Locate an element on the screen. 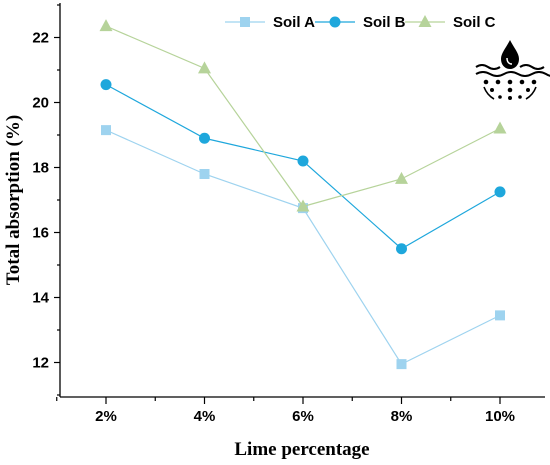 Image resolution: width=550 pixels, height=465 pixels. x-tick-label: 10% is located at coordinates (500, 416).